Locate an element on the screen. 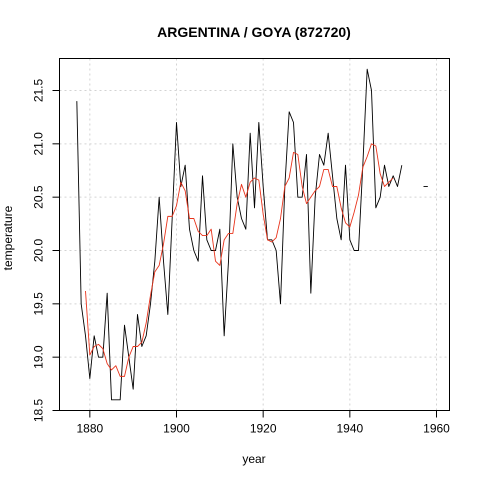  chart-title: ARGENTINA / GOYA (872720) is located at coordinates (254, 32).